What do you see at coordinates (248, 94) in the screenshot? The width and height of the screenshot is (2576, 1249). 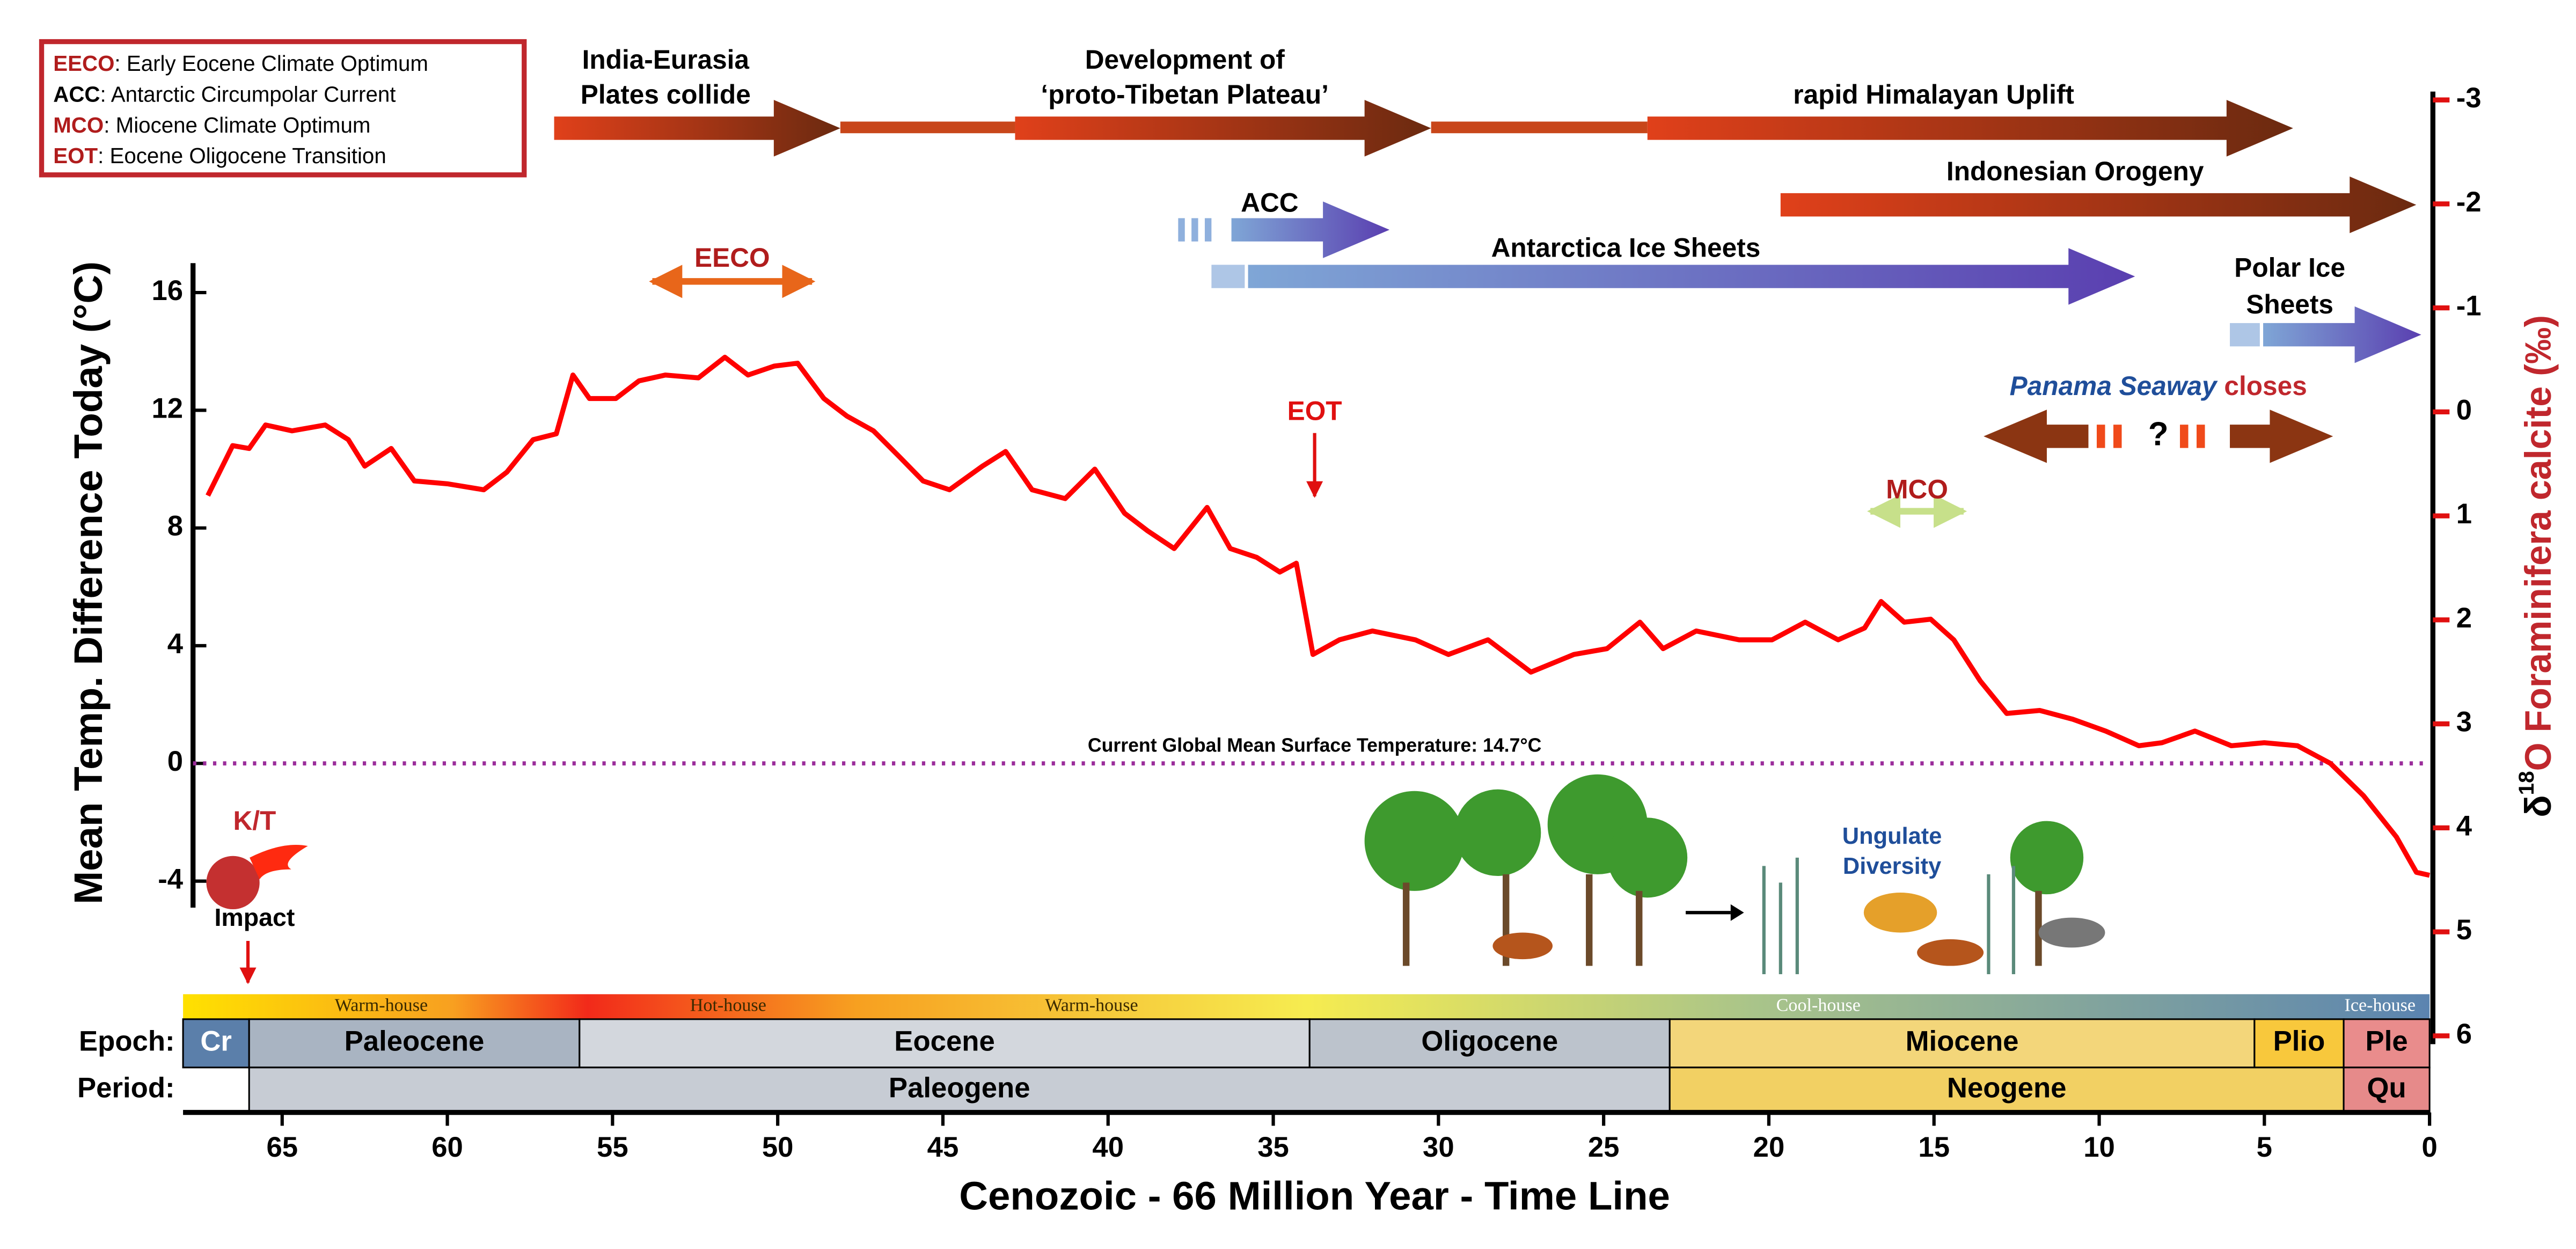 I see `legend-text: : Antarctic Circumpolar Current` at bounding box center [248, 94].